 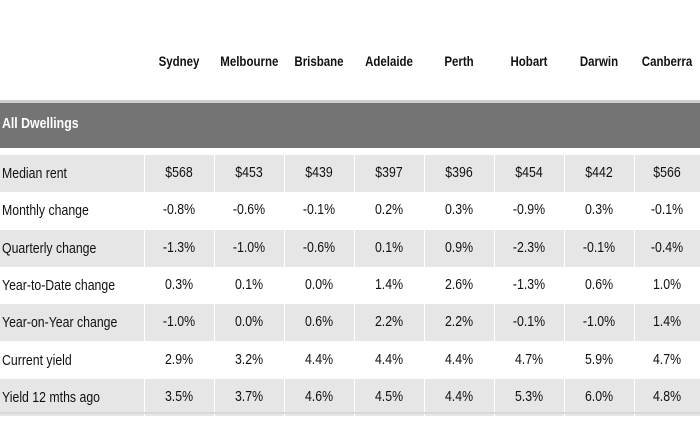 What do you see at coordinates (599, 61) in the screenshot?
I see `column-header-darwin: Darwin` at bounding box center [599, 61].